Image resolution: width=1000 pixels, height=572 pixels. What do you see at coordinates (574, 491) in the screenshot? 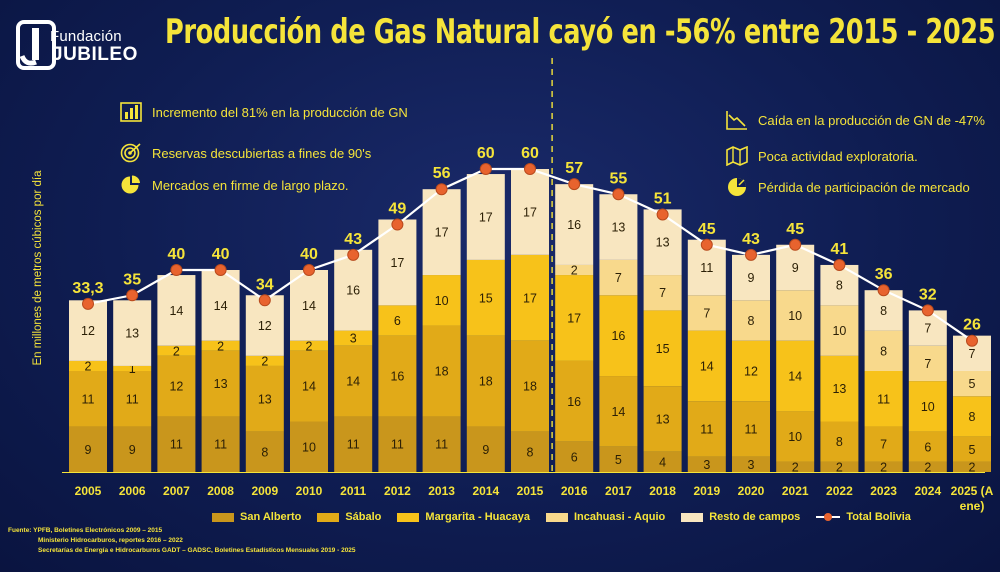
I see `x-tick-label: 2016` at bounding box center [574, 491].